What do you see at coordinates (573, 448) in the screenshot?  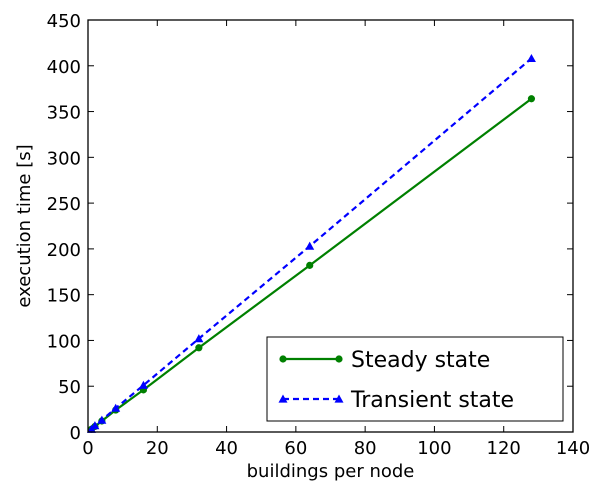 I see `x-tick-label: 140` at bounding box center [573, 448].